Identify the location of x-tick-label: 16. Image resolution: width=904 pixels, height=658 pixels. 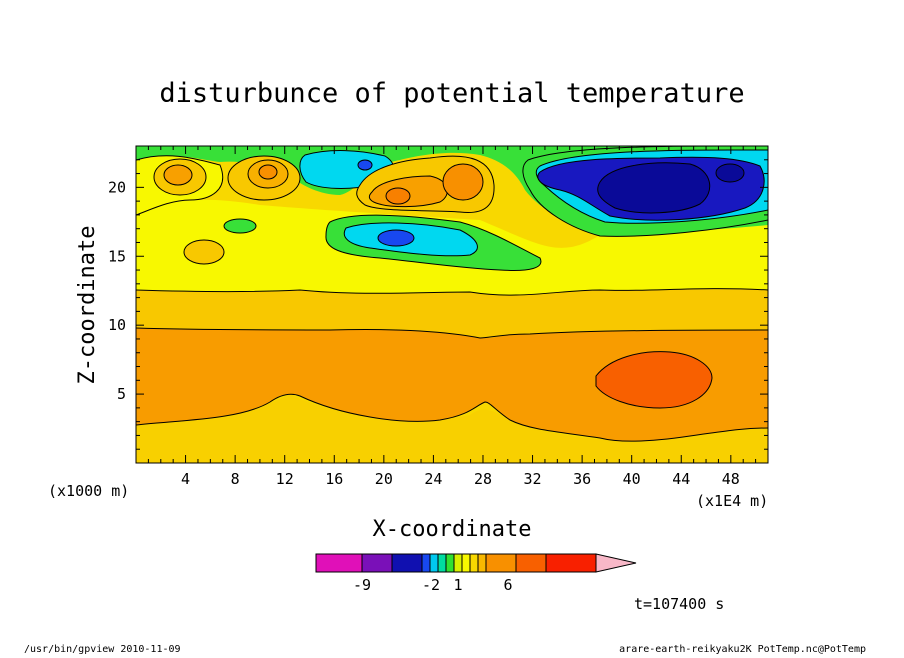
(334, 479).